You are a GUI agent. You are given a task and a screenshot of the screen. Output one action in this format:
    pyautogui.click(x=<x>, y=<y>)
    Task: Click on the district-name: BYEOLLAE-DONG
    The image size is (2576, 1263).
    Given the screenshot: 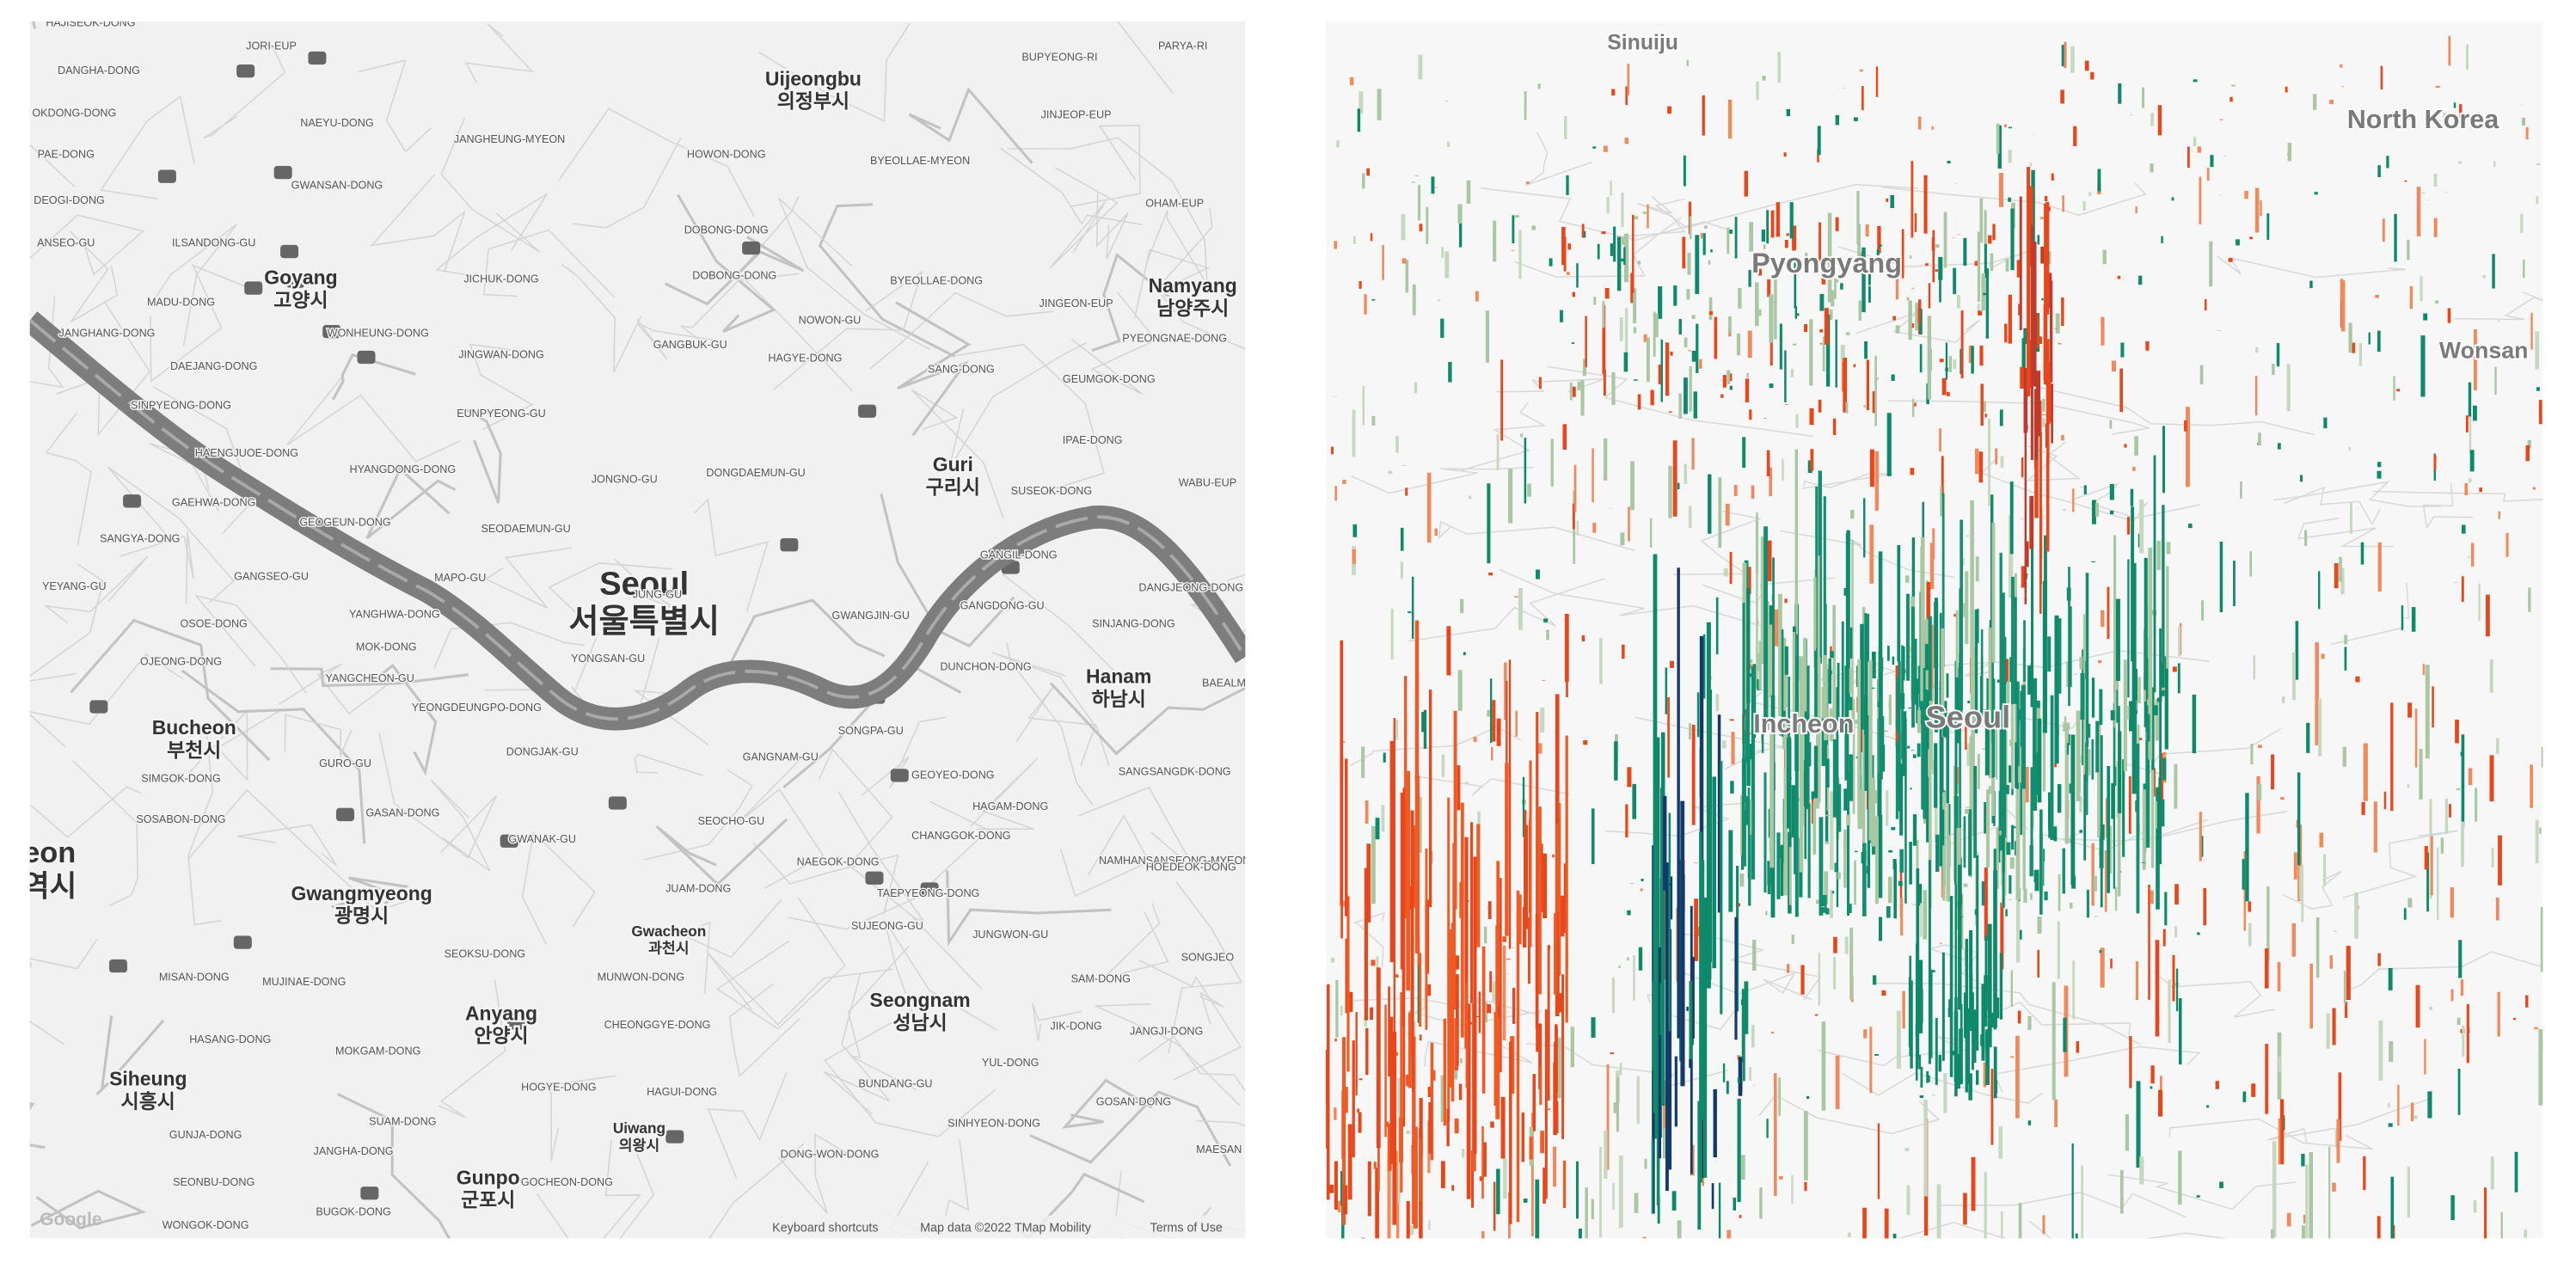 What is the action you would take?
    pyautogui.click(x=937, y=280)
    